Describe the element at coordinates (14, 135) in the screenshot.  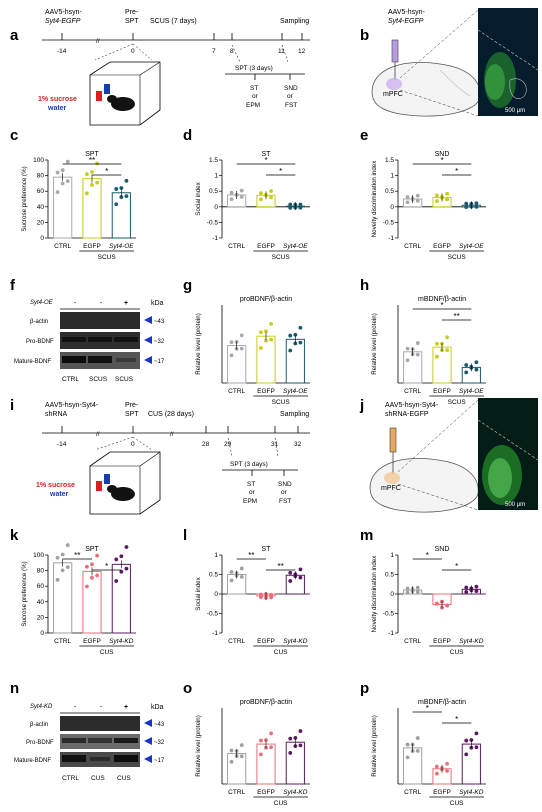
I see `panel-label-c: c` at that location.